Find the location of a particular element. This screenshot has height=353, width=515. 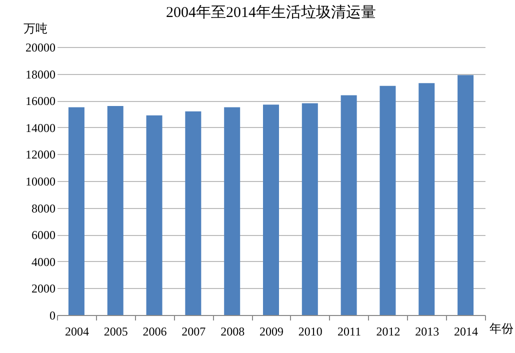

x-tick-label: 2010 is located at coordinates (310, 331).